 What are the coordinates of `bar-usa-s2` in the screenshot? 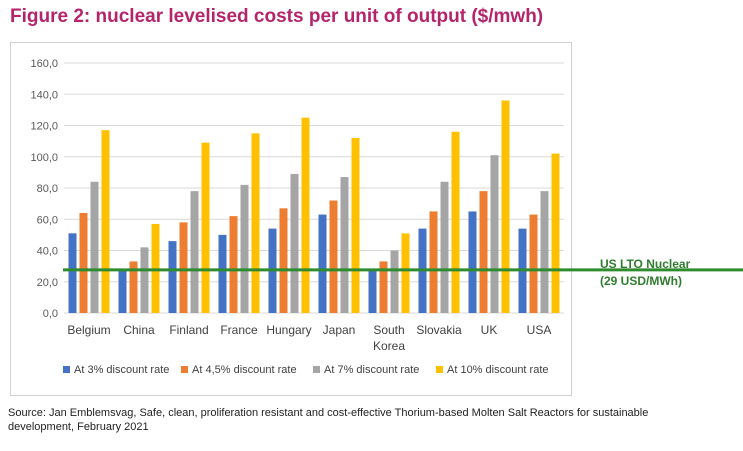 It's located at (533, 263).